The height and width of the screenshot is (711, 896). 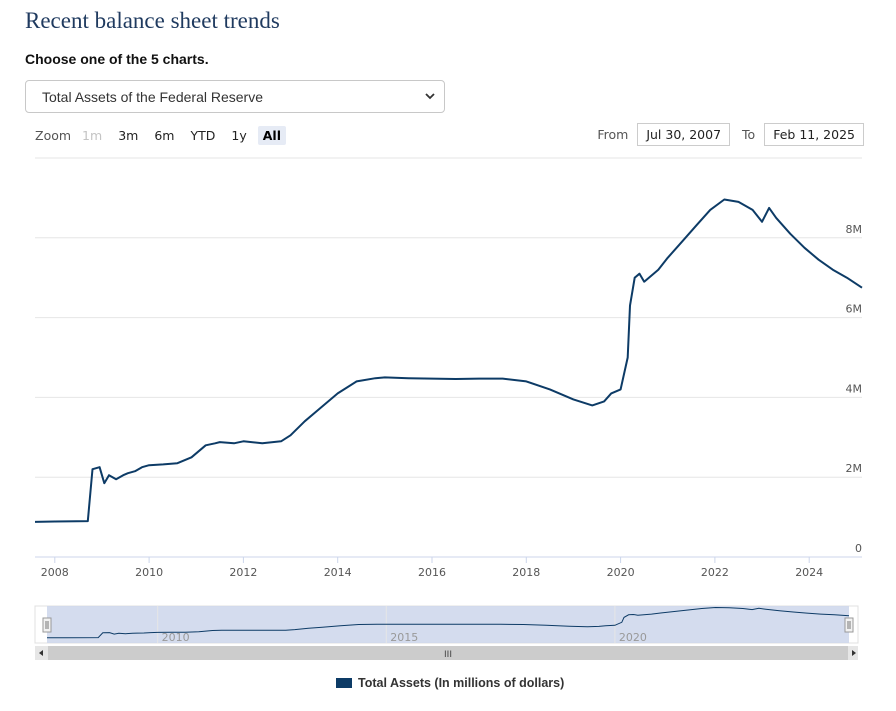 I want to click on y-tick-label: 0, so click(x=858, y=548).